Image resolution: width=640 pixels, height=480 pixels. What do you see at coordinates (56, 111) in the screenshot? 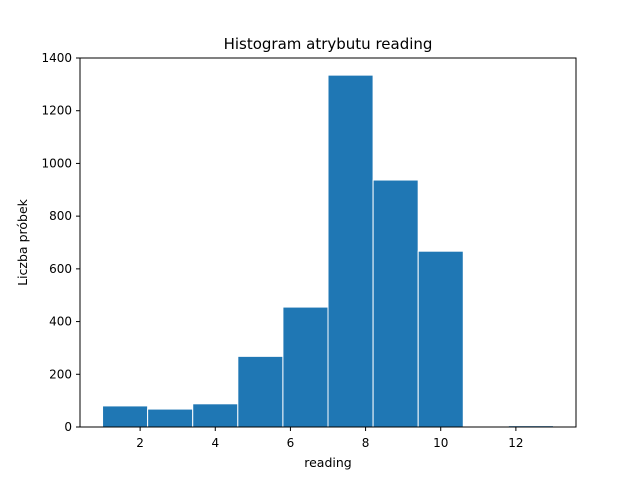
I see `y-tick-label: 1200` at bounding box center [56, 111].